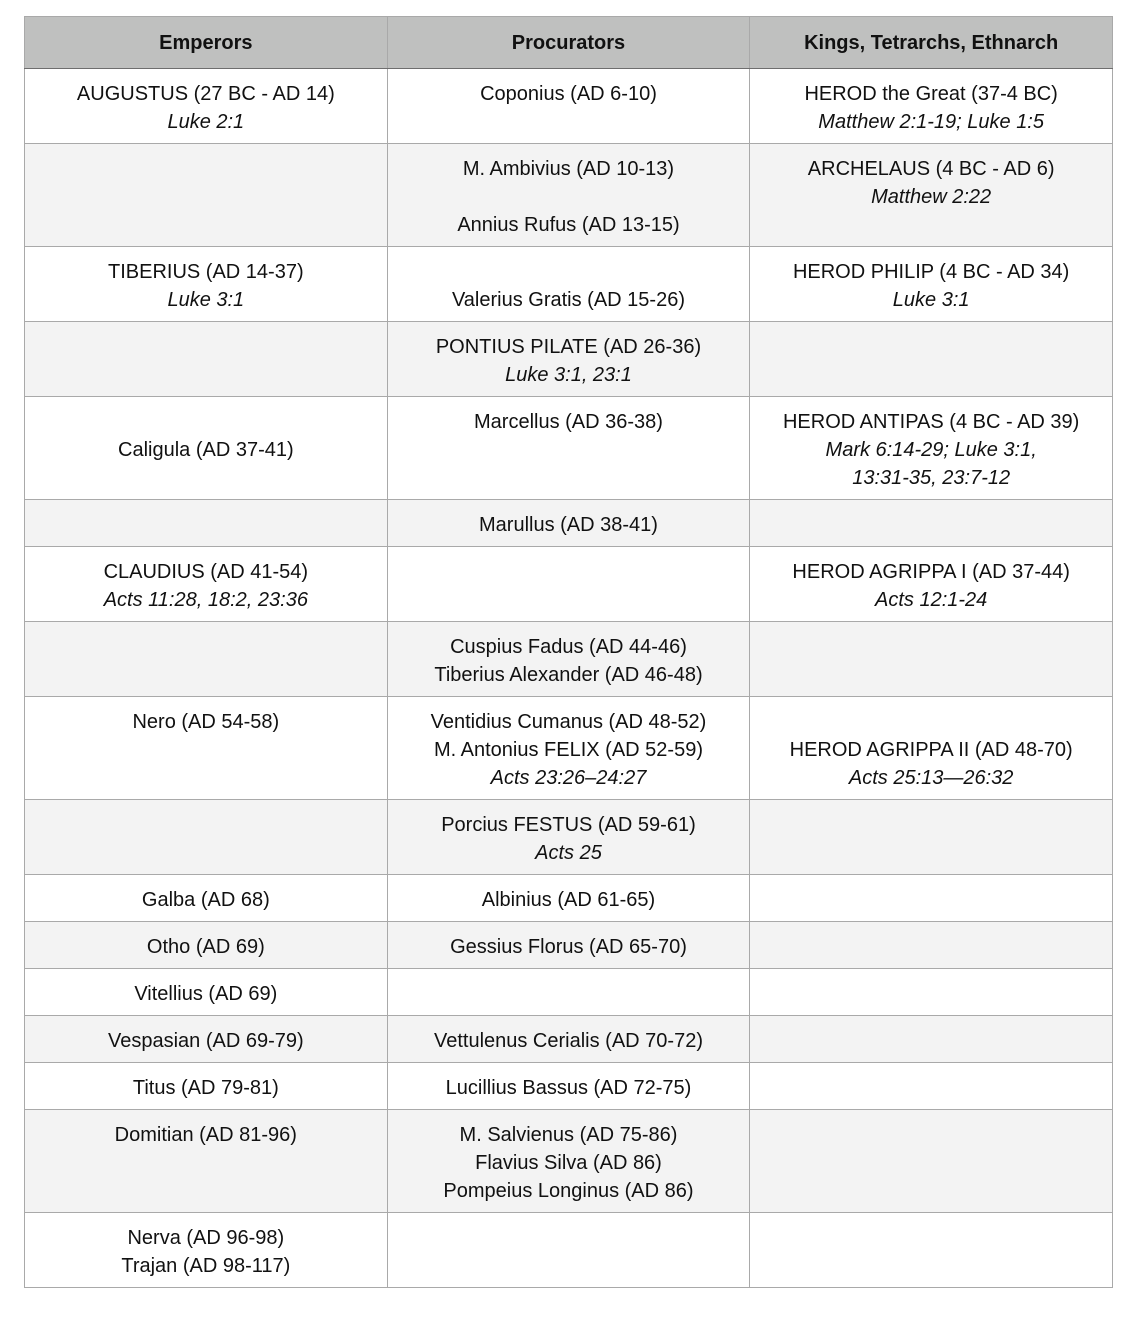 This screenshot has height=1344, width=1130. What do you see at coordinates (931, 750) in the screenshot?
I see `cell-text: HEROD AGRIPPA II (AD 48-70)` at bounding box center [931, 750].